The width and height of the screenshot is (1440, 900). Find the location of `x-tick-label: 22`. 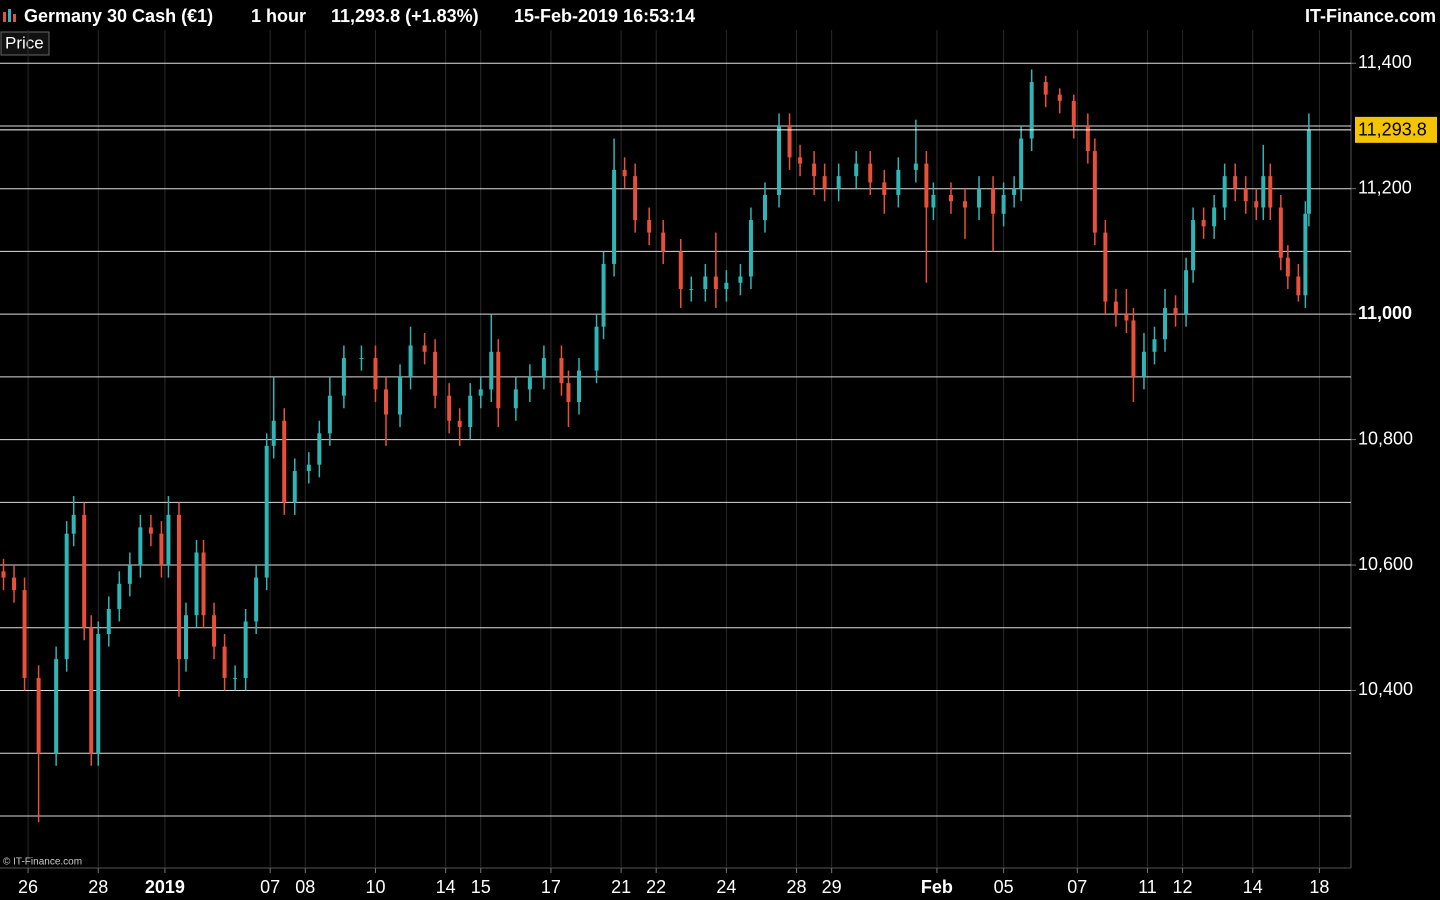

x-tick-label: 22 is located at coordinates (656, 887).